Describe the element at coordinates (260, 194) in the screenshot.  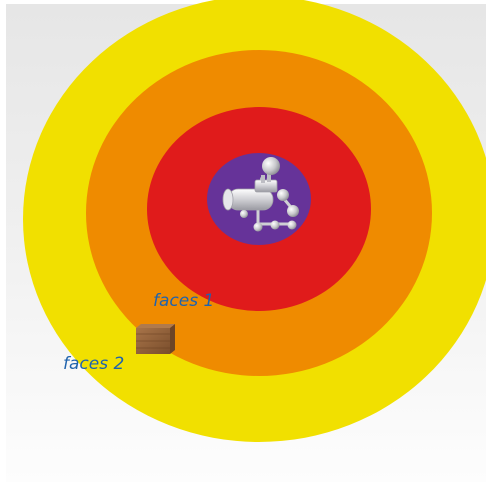
I see `machine-icon` at that location.